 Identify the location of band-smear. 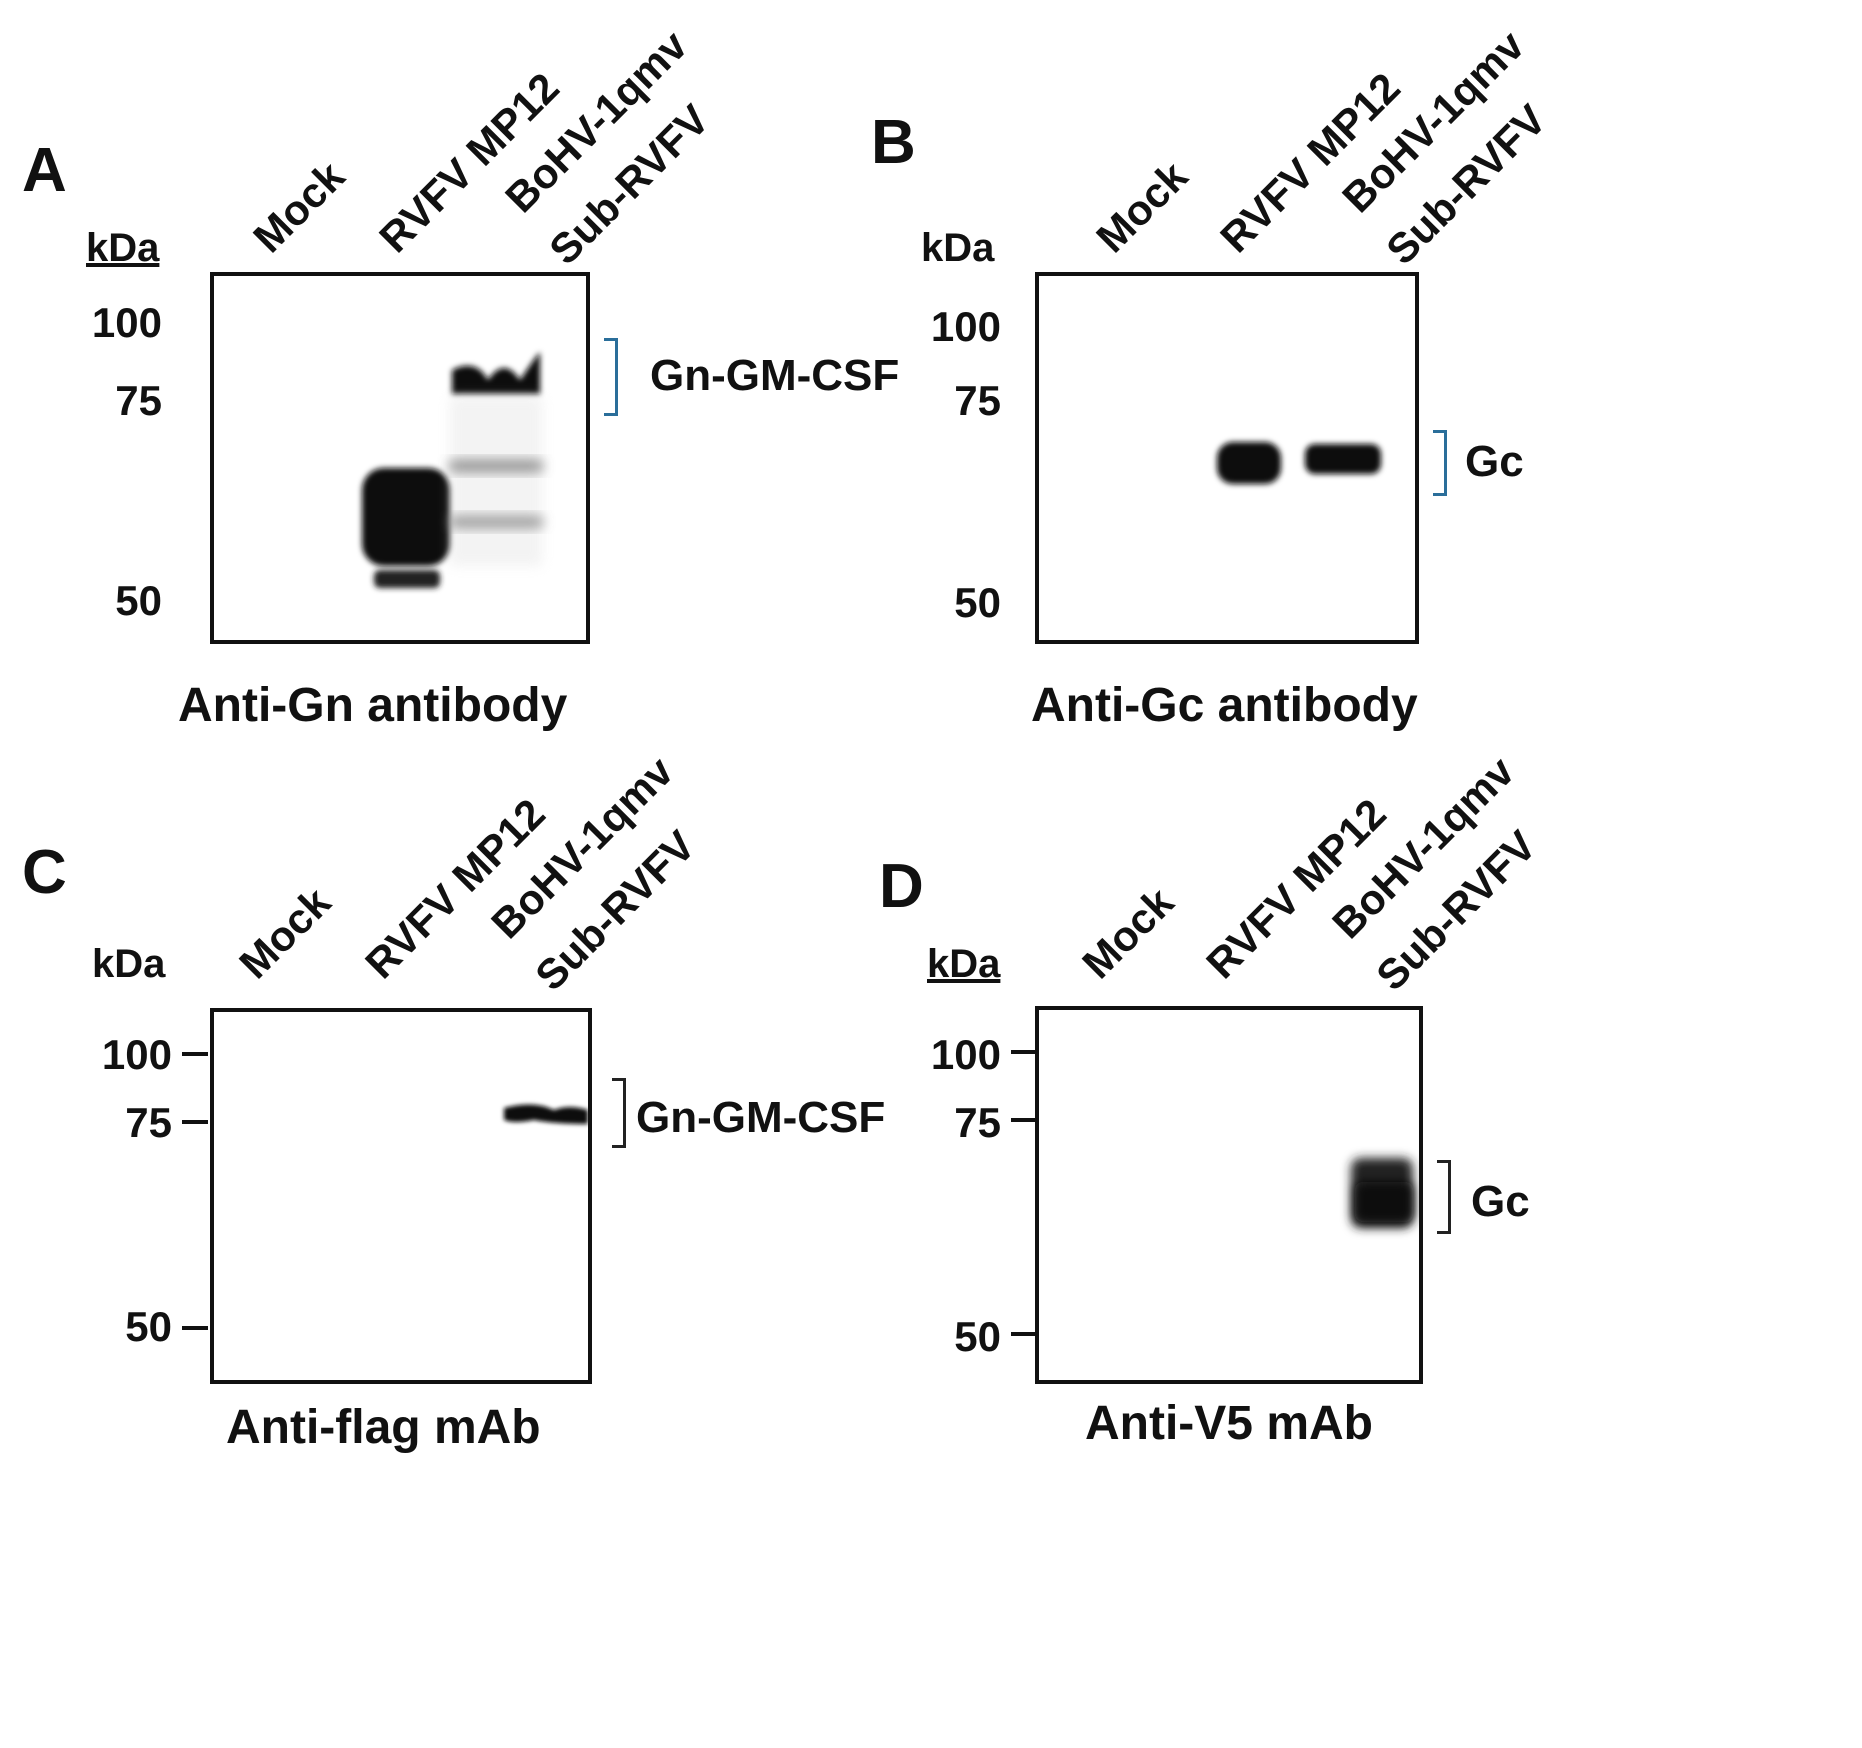
(496, 481).